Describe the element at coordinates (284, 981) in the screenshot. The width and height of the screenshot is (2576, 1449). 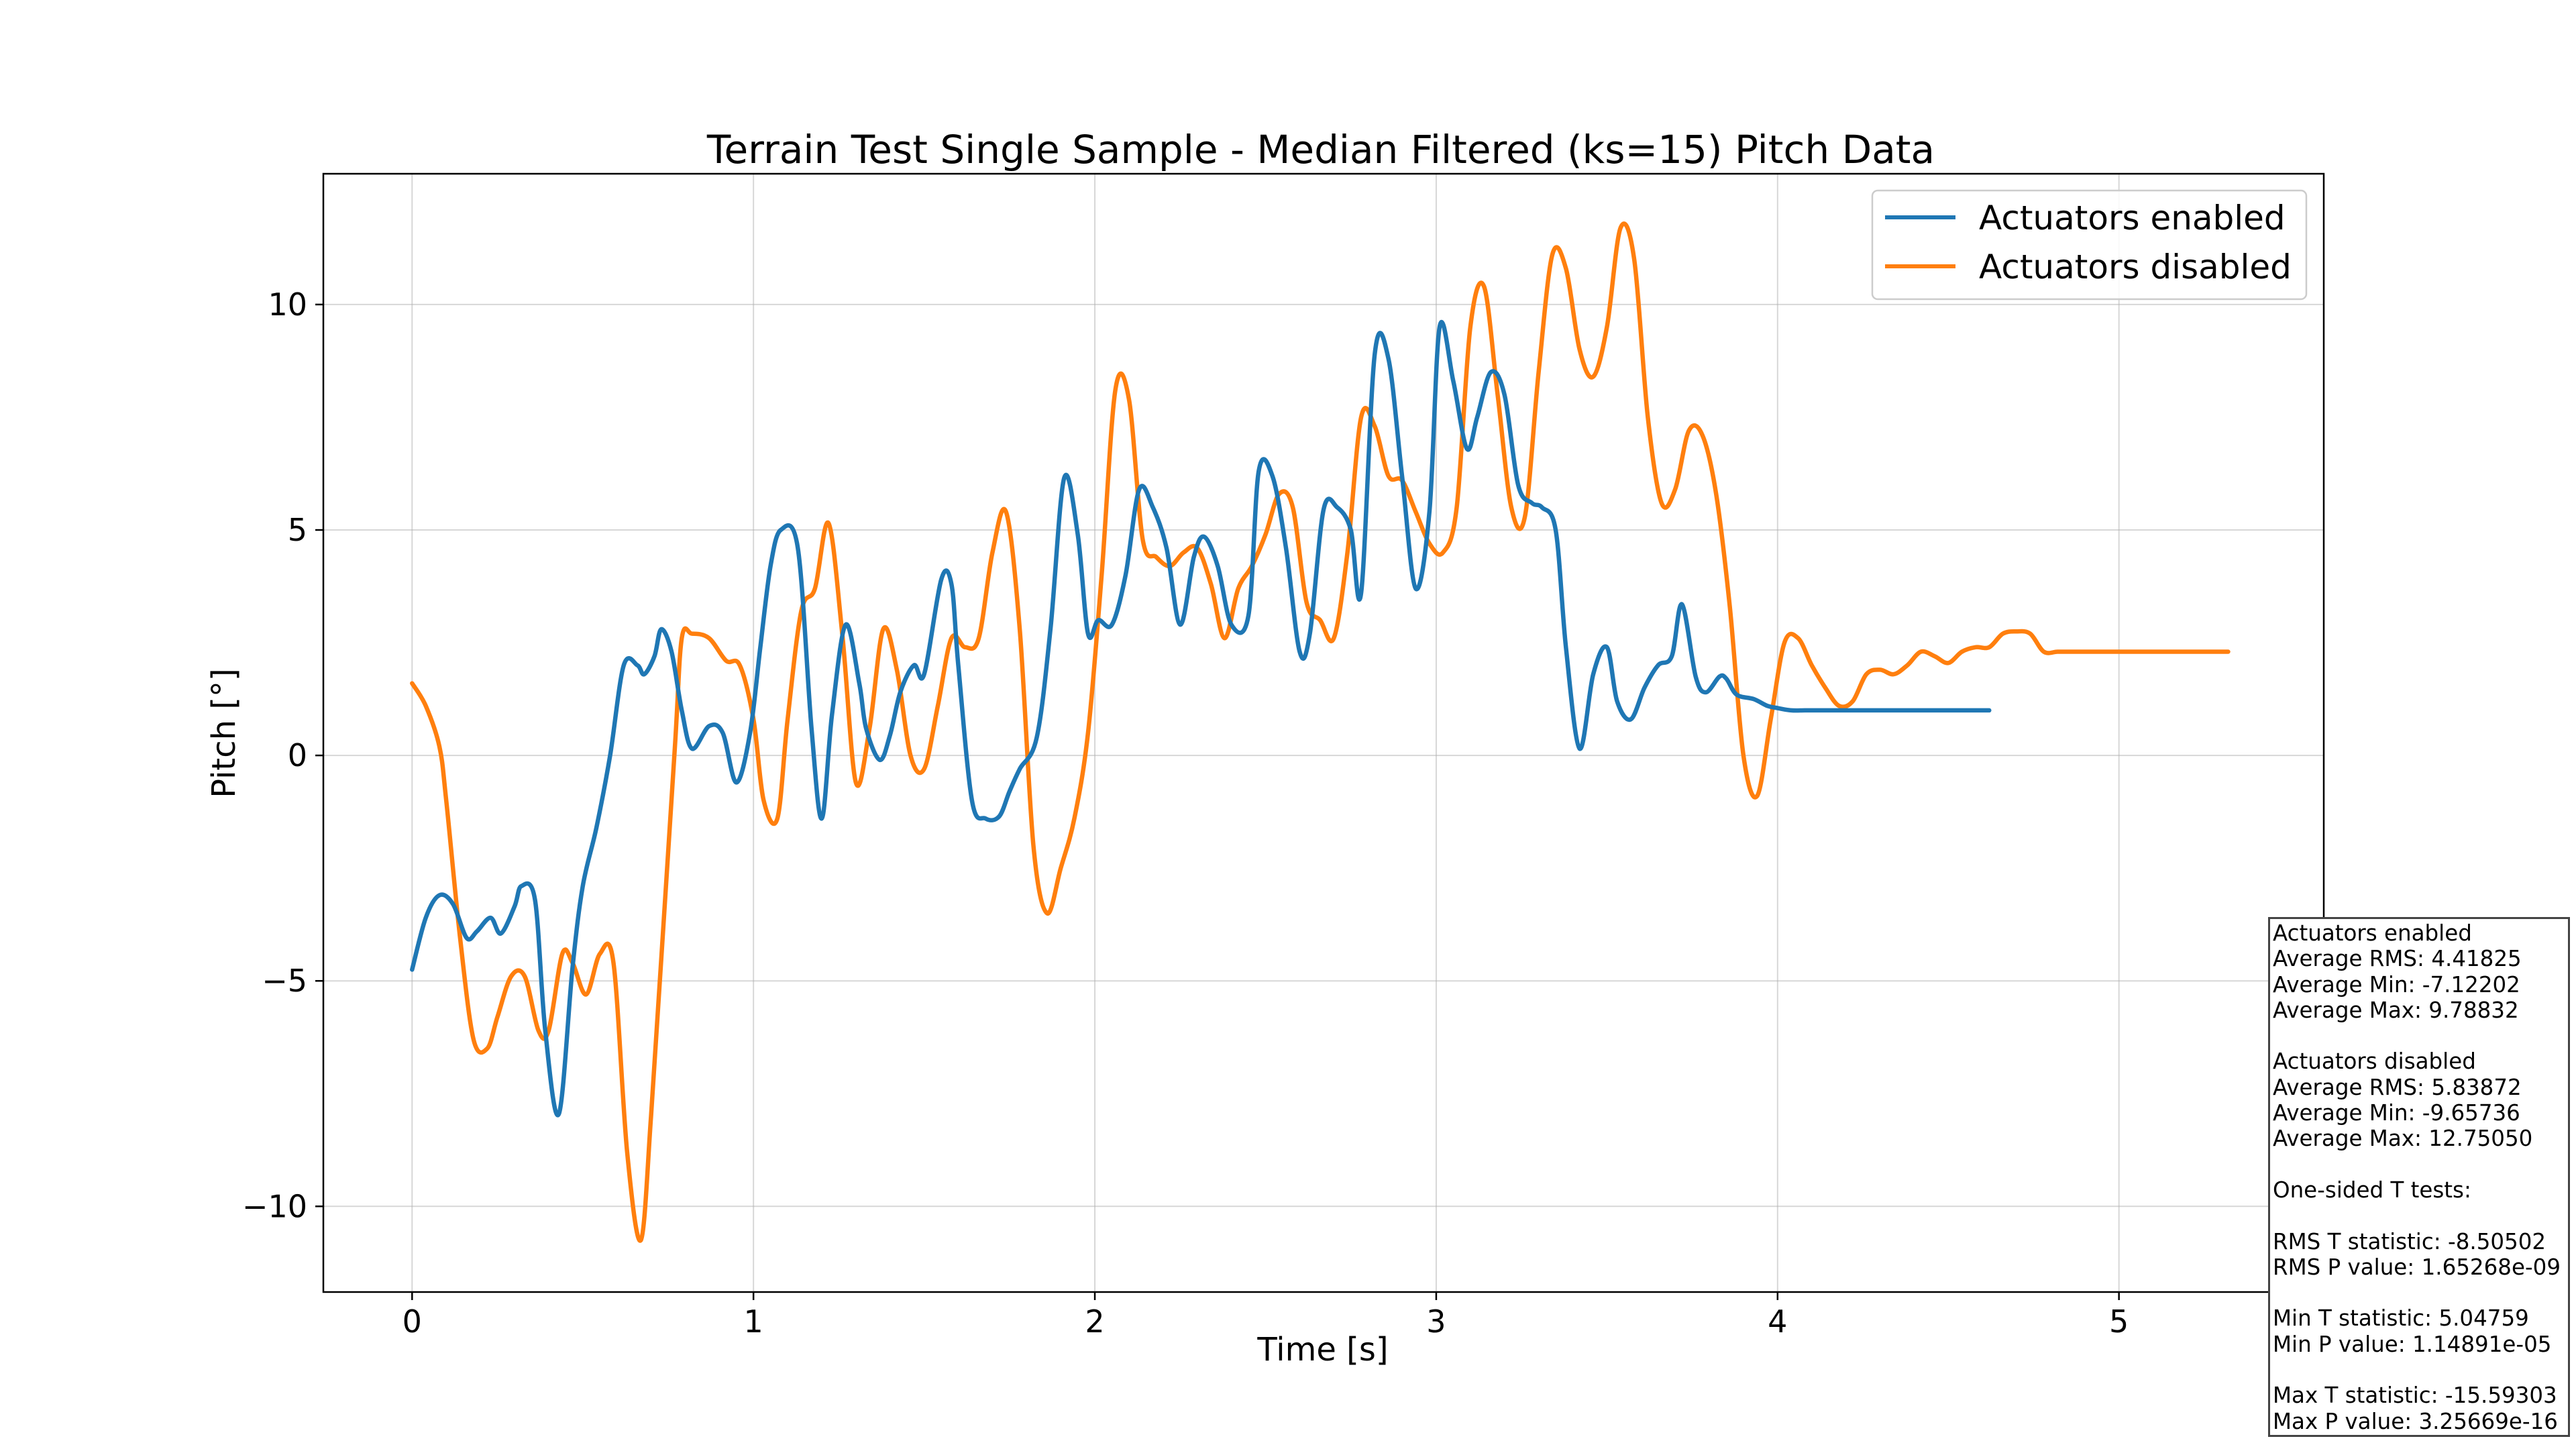
I see `y-tick-label: −5` at that location.